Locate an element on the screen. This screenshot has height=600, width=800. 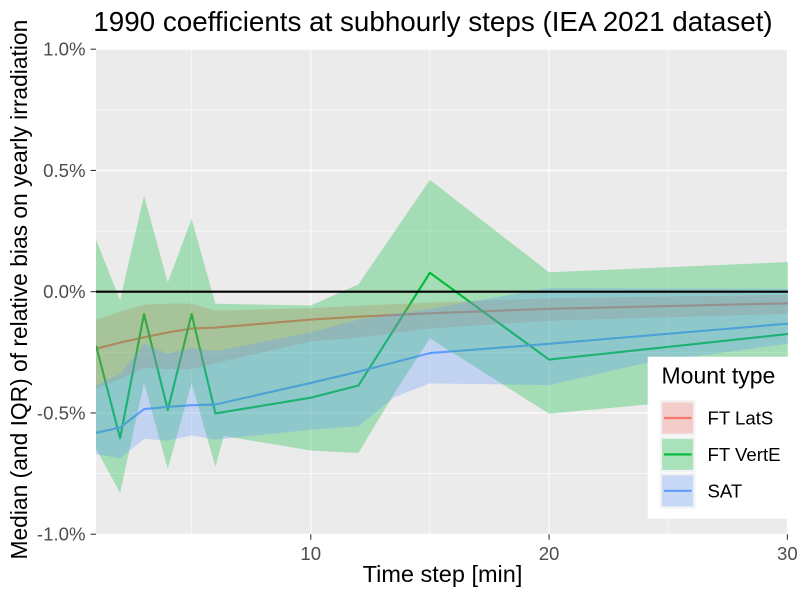
svg-text: 0.0% is located at coordinates (64, 291).